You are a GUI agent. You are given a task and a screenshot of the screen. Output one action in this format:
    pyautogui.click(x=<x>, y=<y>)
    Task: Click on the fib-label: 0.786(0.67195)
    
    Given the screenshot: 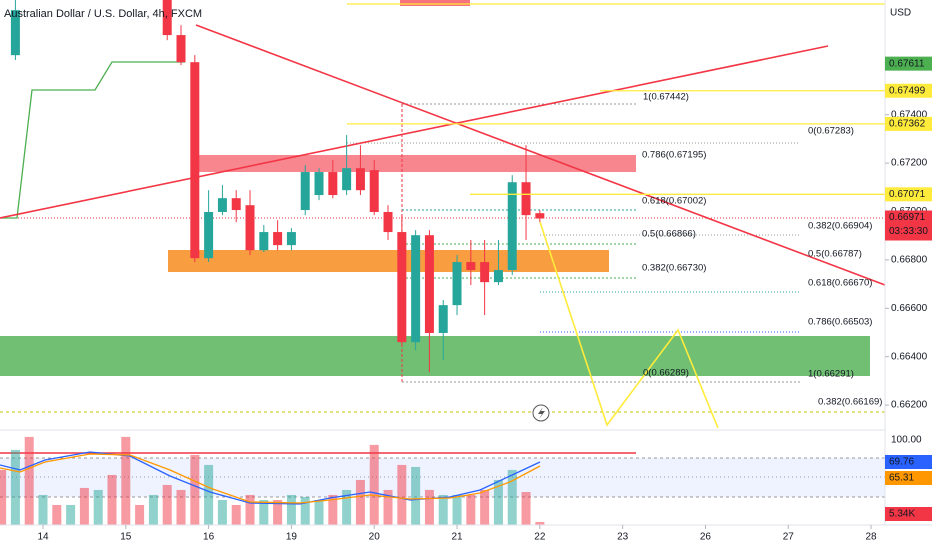 What is the action you would take?
    pyautogui.click(x=674, y=155)
    